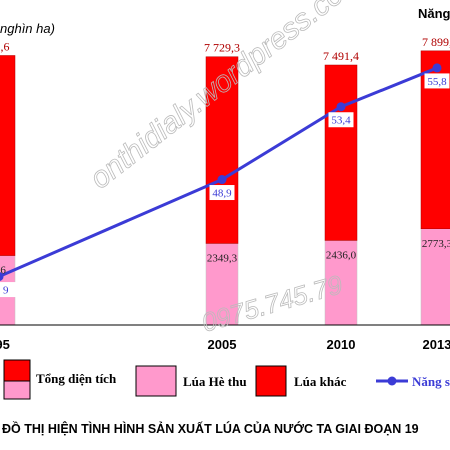 The height and width of the screenshot is (450, 450). Describe the element at coordinates (222, 48) in the screenshot. I see `label-total-1: 7 729,3` at that location.